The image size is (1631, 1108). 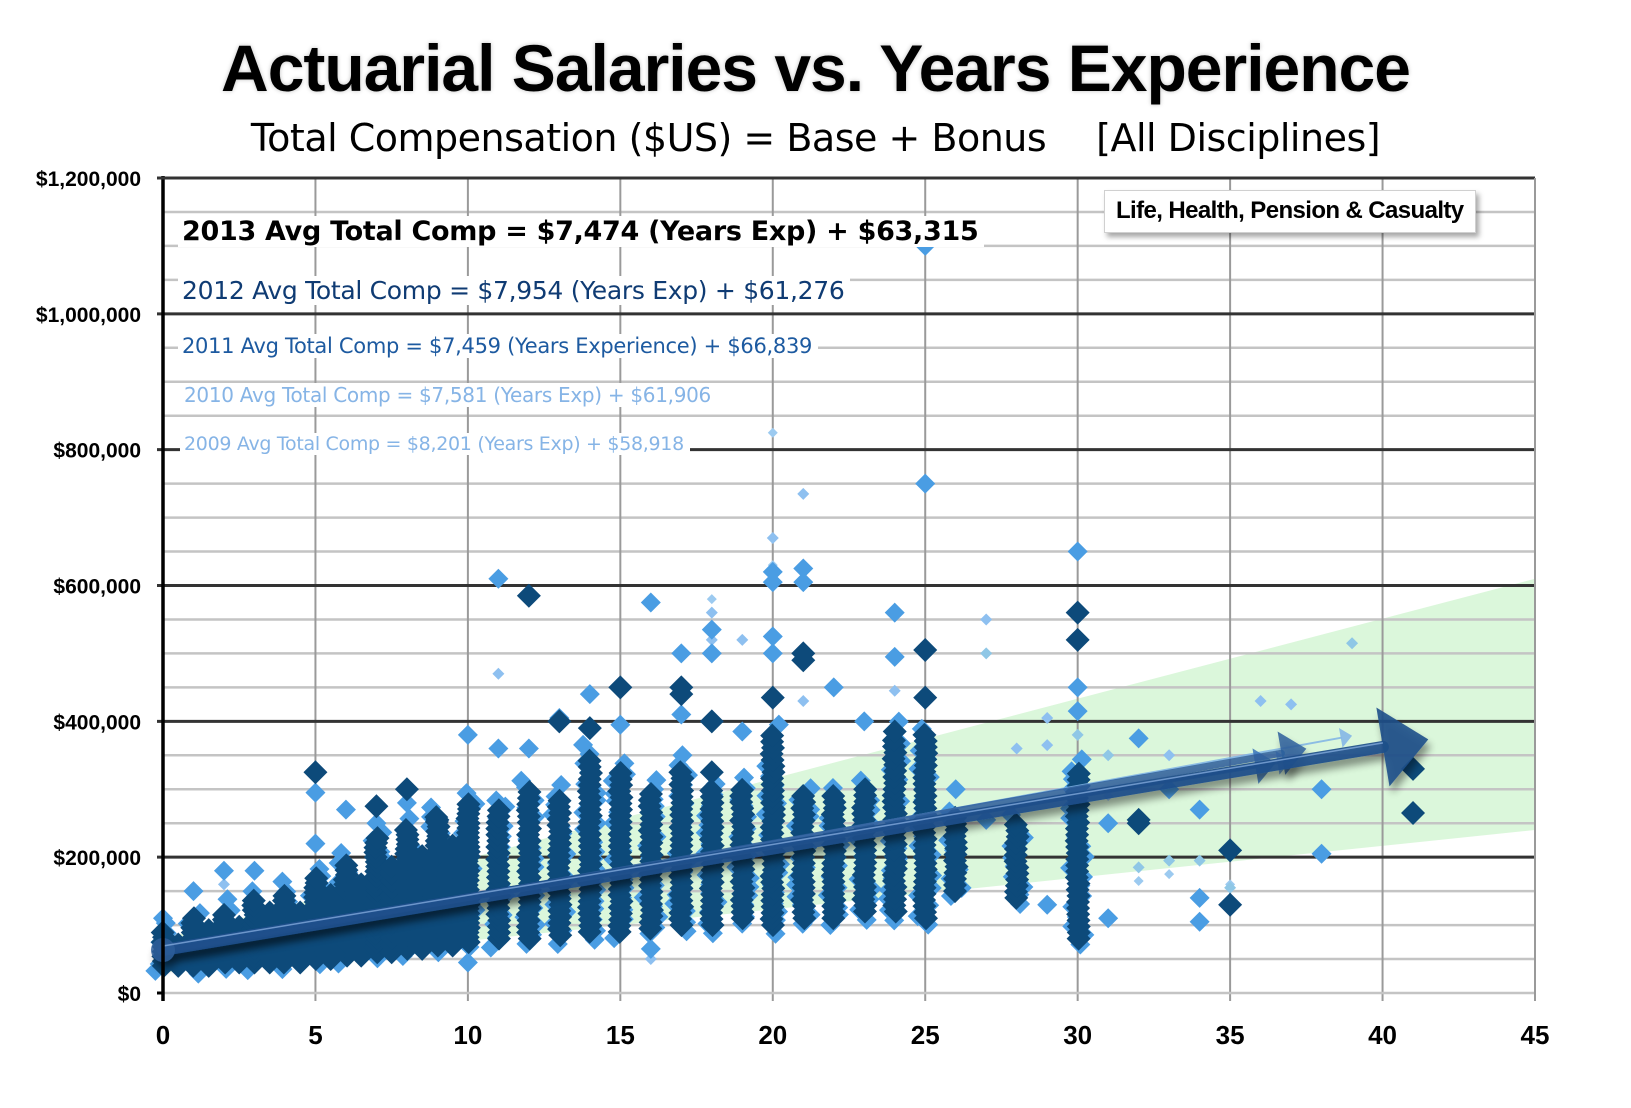 I want to click on chart-title: Actuarial Salaries vs. Years Experience, so click(x=816, y=68).